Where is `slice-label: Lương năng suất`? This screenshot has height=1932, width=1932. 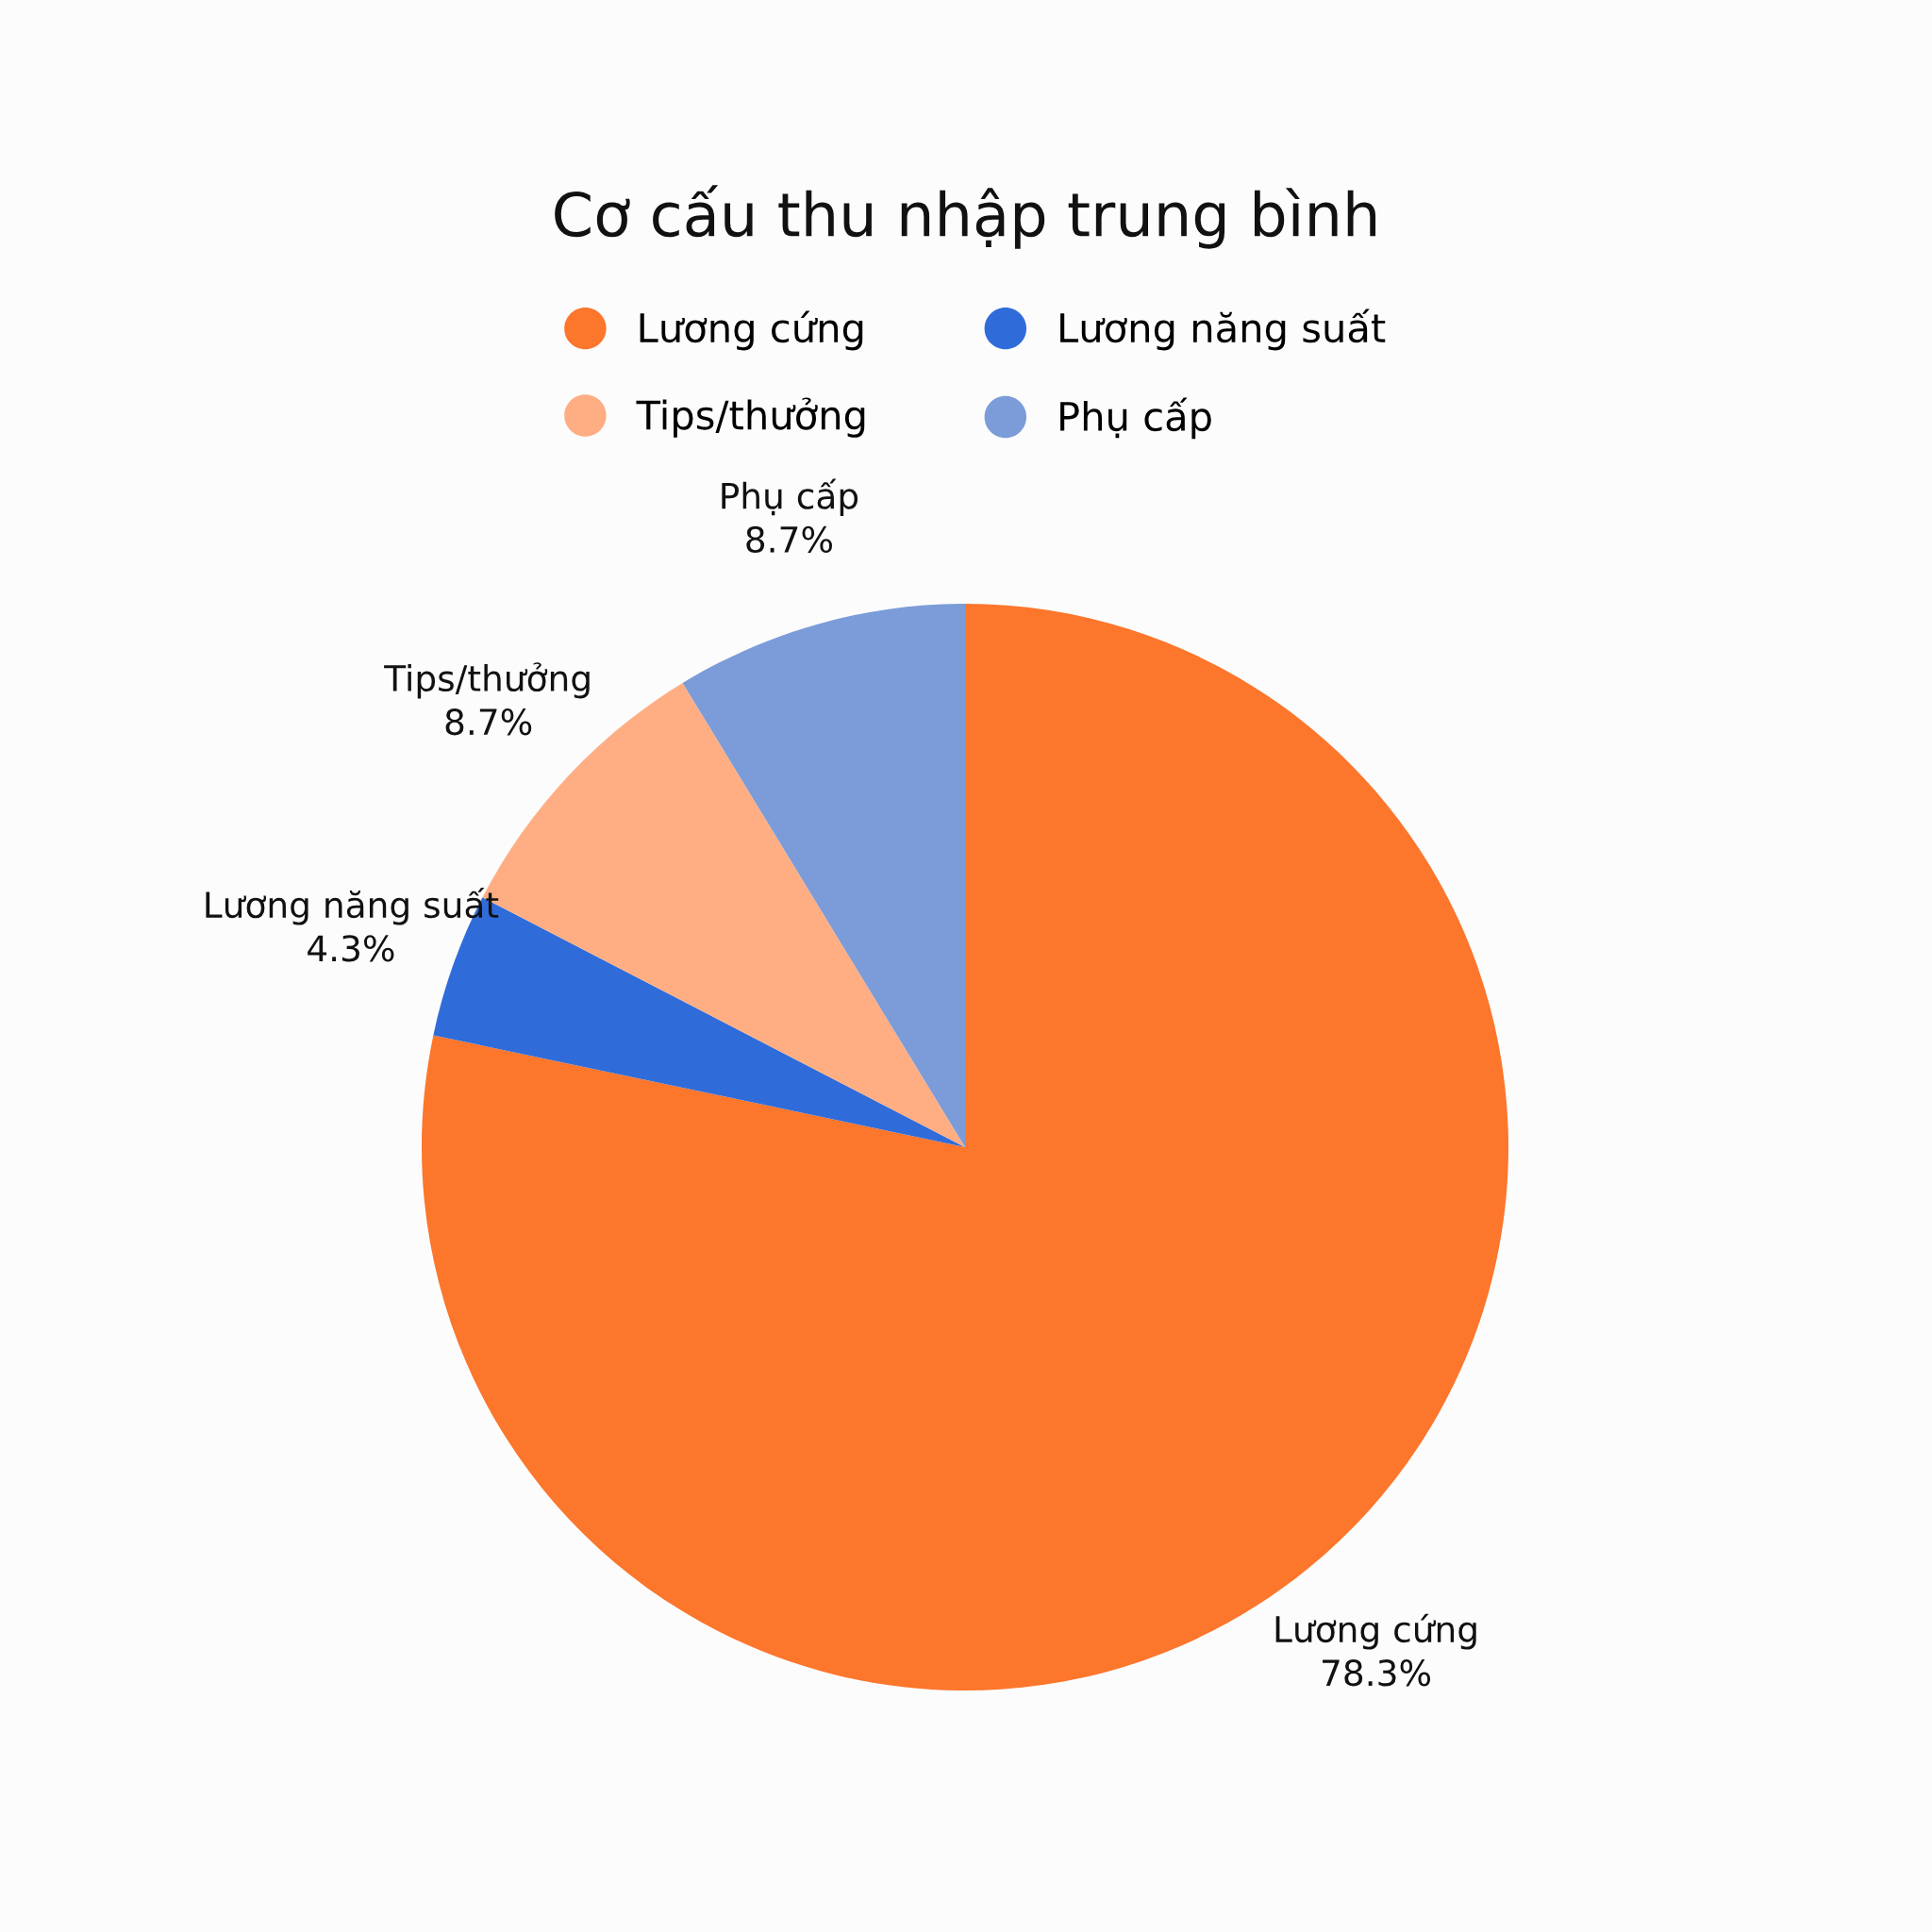 slice-label: Lương năng suất is located at coordinates (353, 907).